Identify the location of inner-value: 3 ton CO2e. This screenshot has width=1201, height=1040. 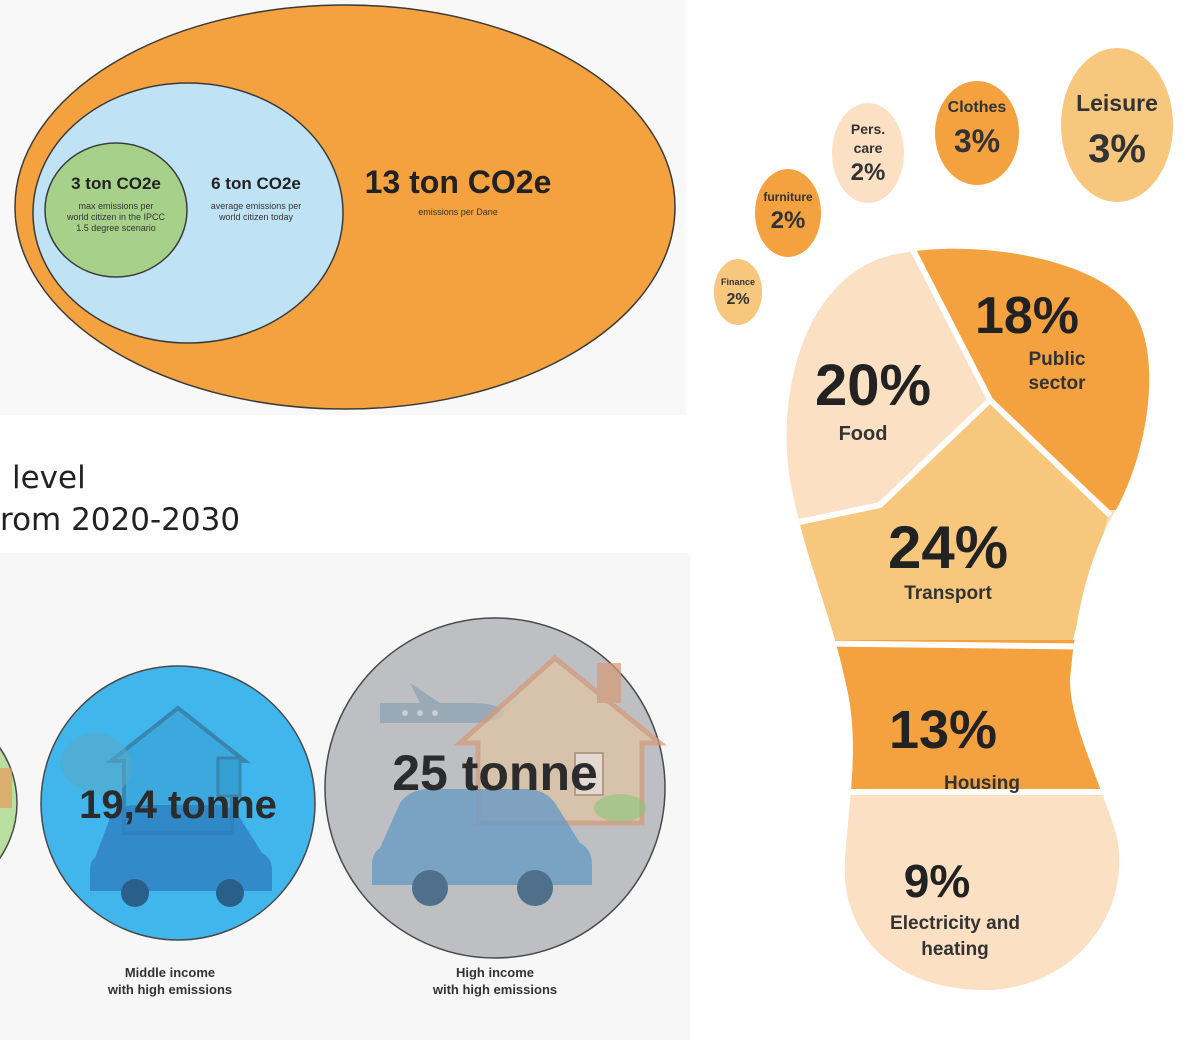
(116, 183).